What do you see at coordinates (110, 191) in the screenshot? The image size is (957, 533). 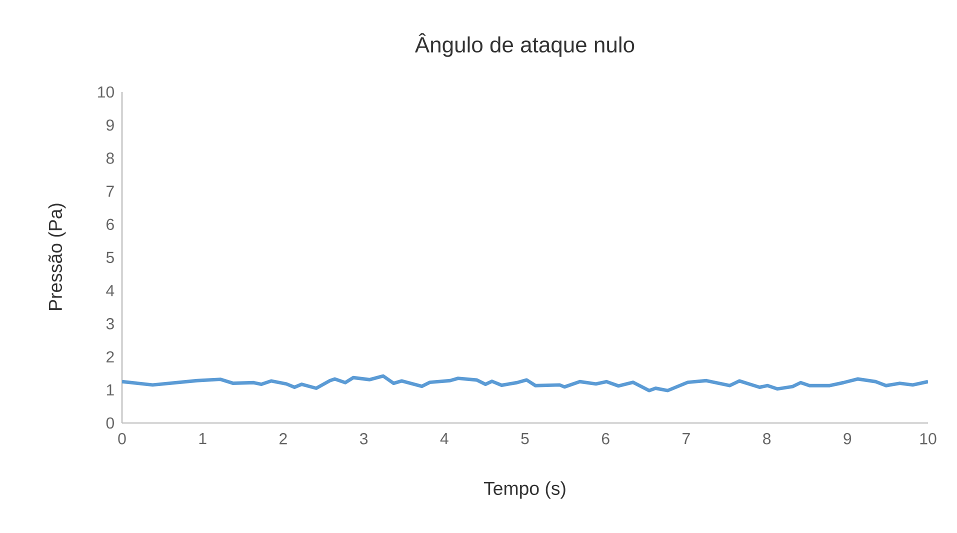 I see `y-tick-label: 7` at bounding box center [110, 191].